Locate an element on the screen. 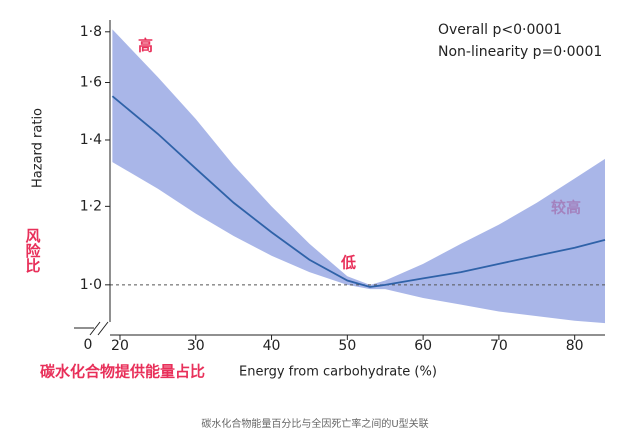  stat: Non-linearity p=0·0001 is located at coordinates (520, 52).